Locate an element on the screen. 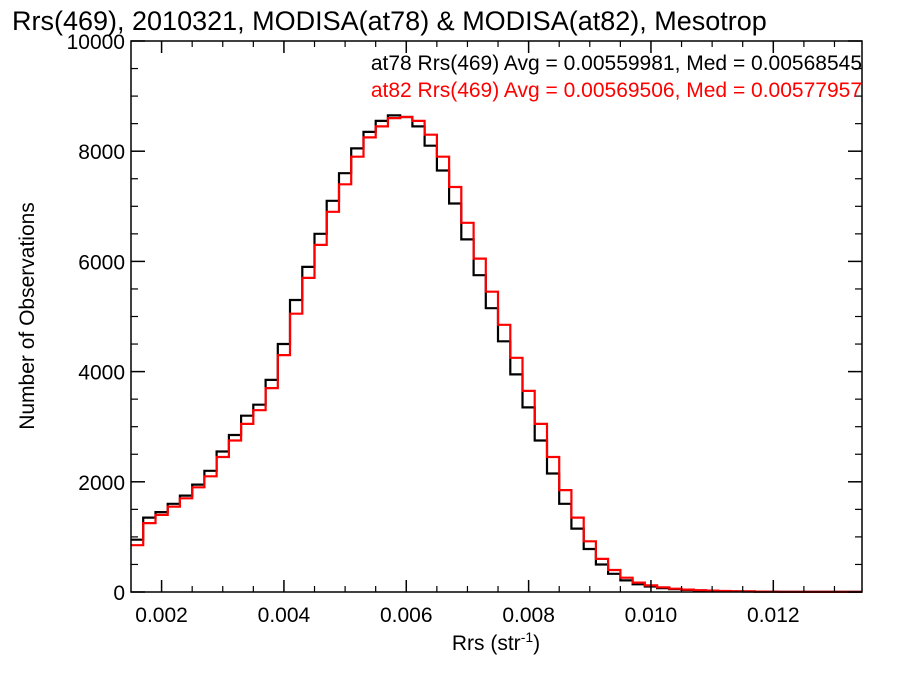 This screenshot has width=900, height=675. y-tick-label: 4000 is located at coordinates (101, 373).